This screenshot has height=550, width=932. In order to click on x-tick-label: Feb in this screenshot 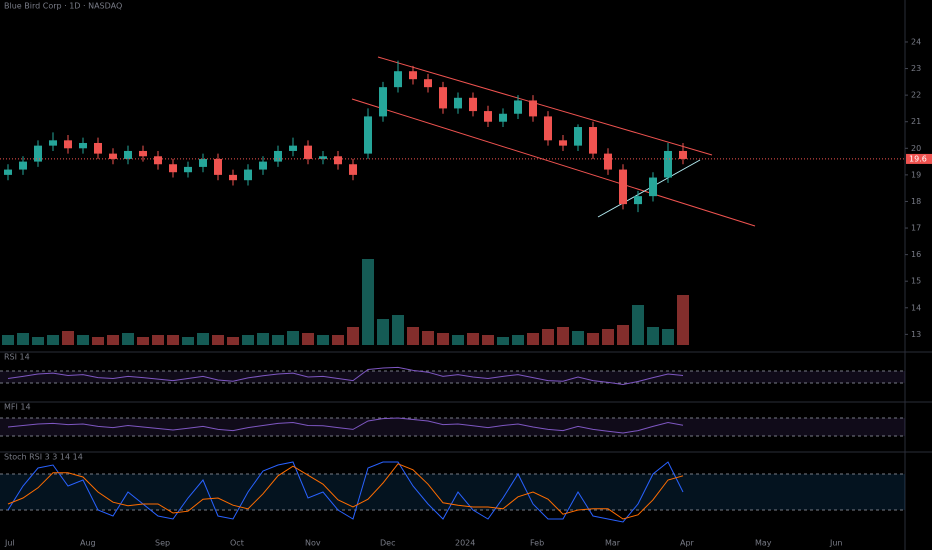, I will do `click(537, 543)`.